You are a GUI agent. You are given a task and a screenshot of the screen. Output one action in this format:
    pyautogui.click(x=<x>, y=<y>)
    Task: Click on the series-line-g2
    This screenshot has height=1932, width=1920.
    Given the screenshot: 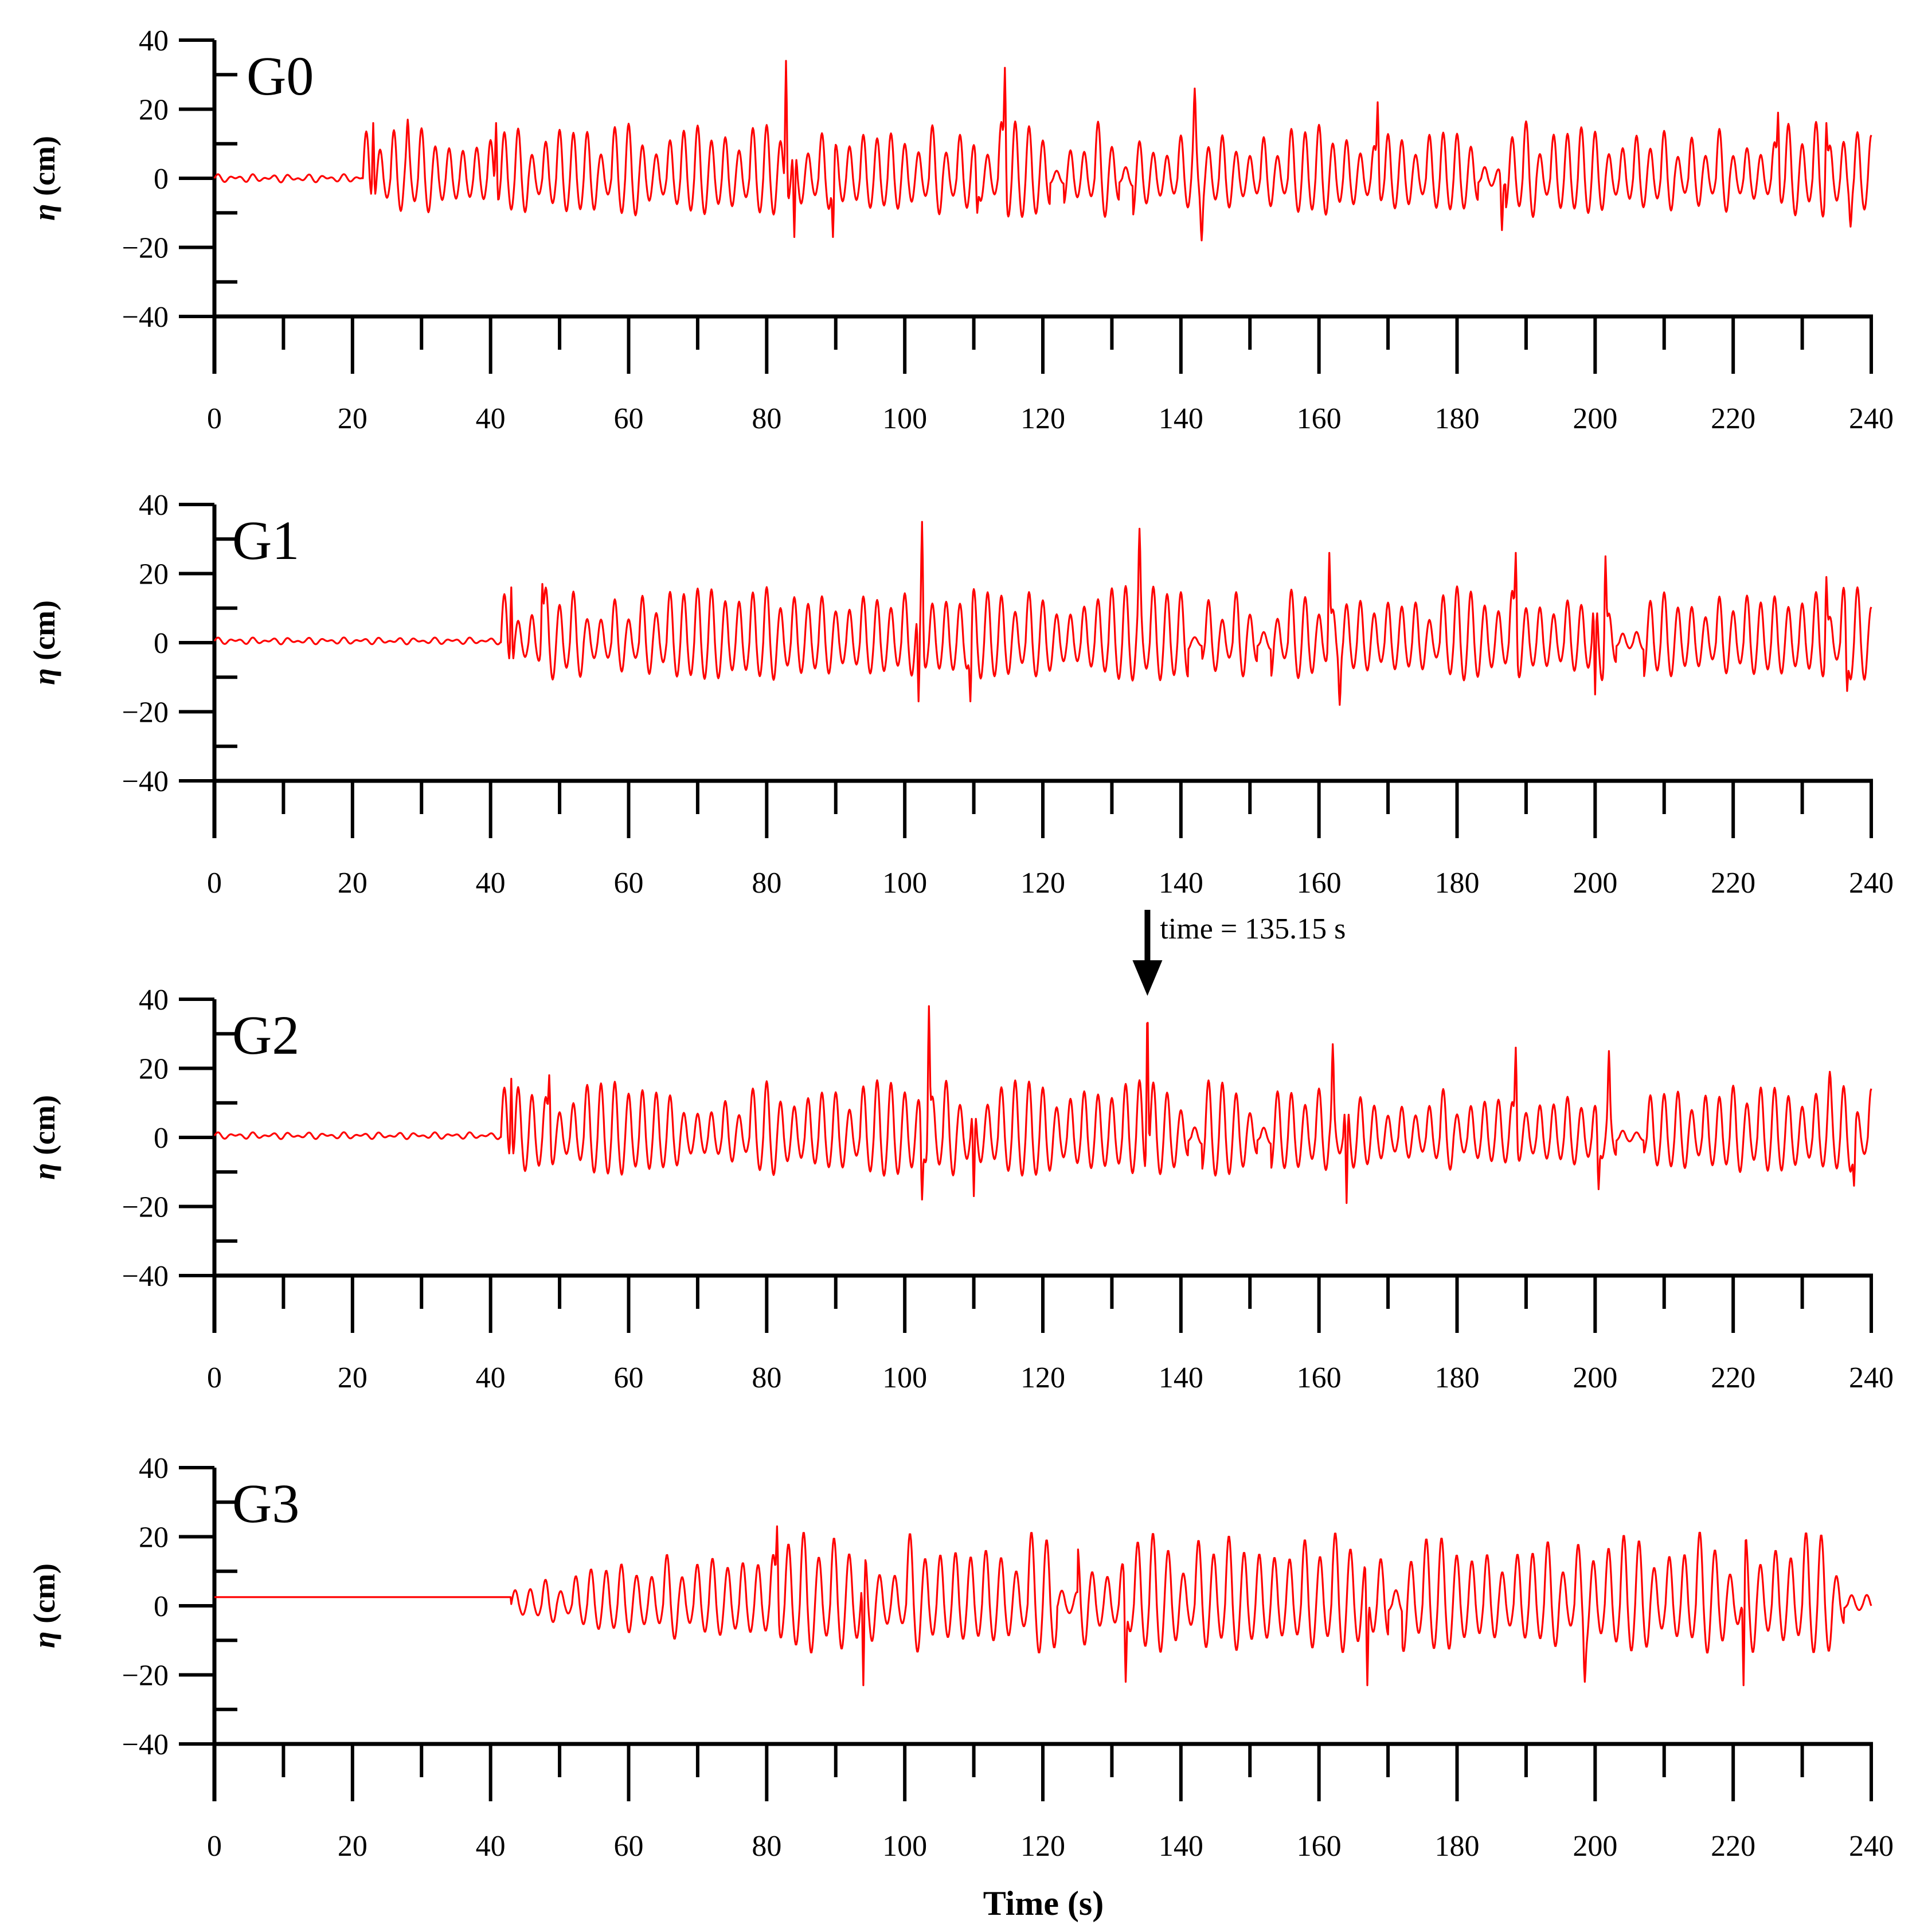 What is the action you would take?
    pyautogui.click(x=1042, y=1105)
    